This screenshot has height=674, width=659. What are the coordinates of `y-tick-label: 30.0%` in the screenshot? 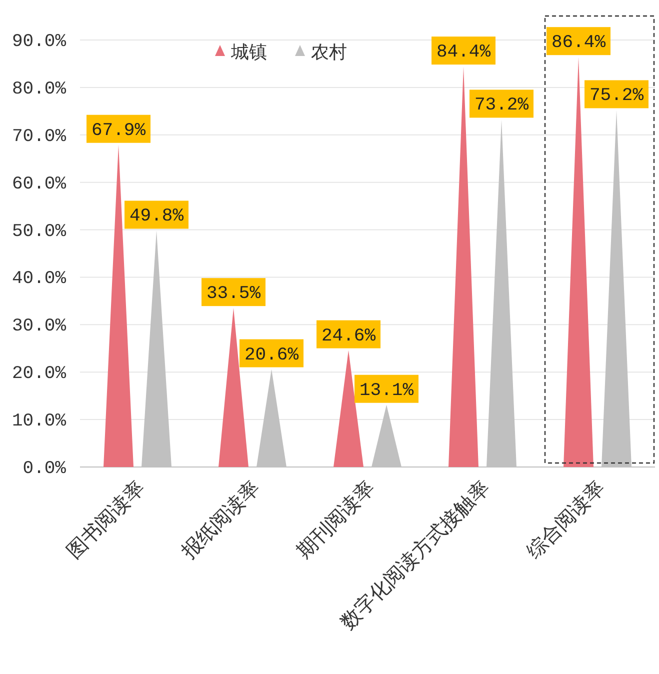 It's located at (39, 326).